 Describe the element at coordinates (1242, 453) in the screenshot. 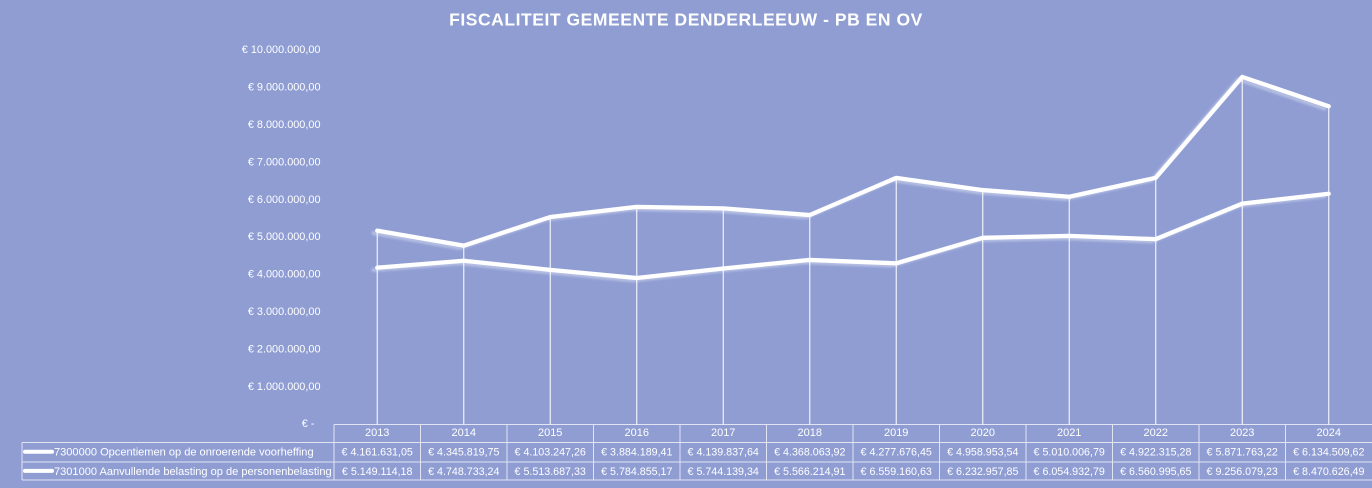

I see `svg-text: € 5.871.763,22` at that location.